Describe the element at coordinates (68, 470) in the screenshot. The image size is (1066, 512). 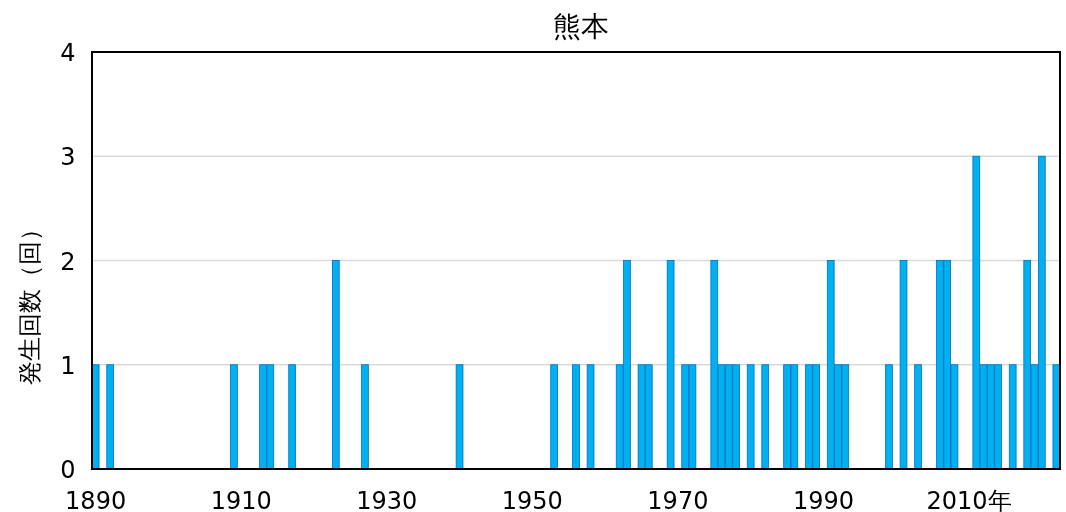
I see `y-tick-label: 0` at that location.